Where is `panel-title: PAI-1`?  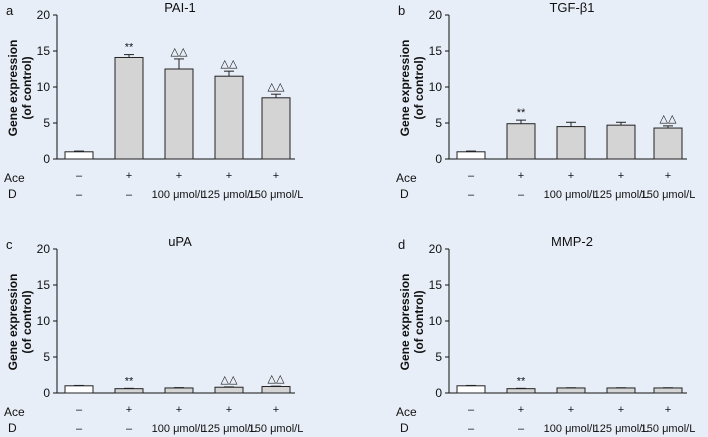 panel-title: PAI-1 is located at coordinates (180, 7).